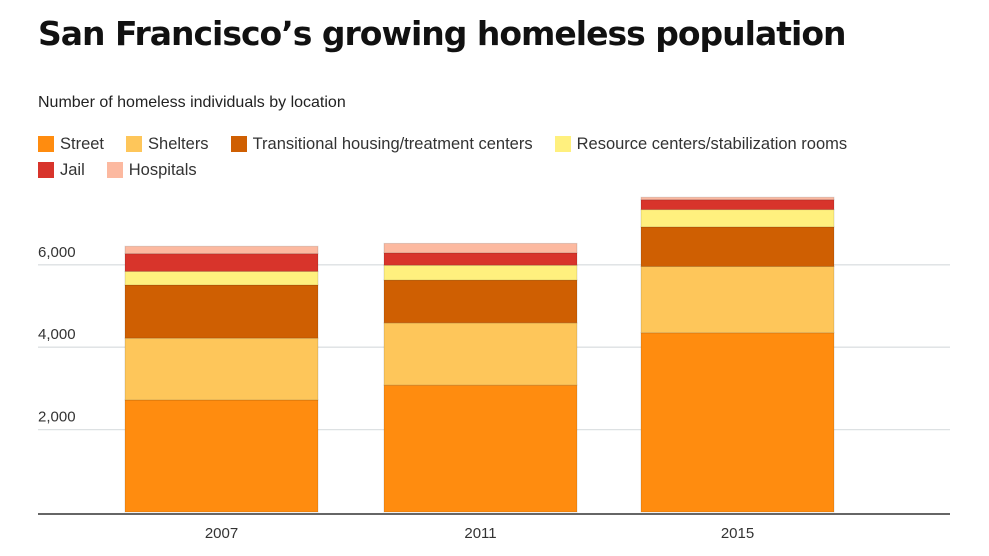 The image size is (989, 556). I want to click on x-tick-label: 2011, so click(480, 533).